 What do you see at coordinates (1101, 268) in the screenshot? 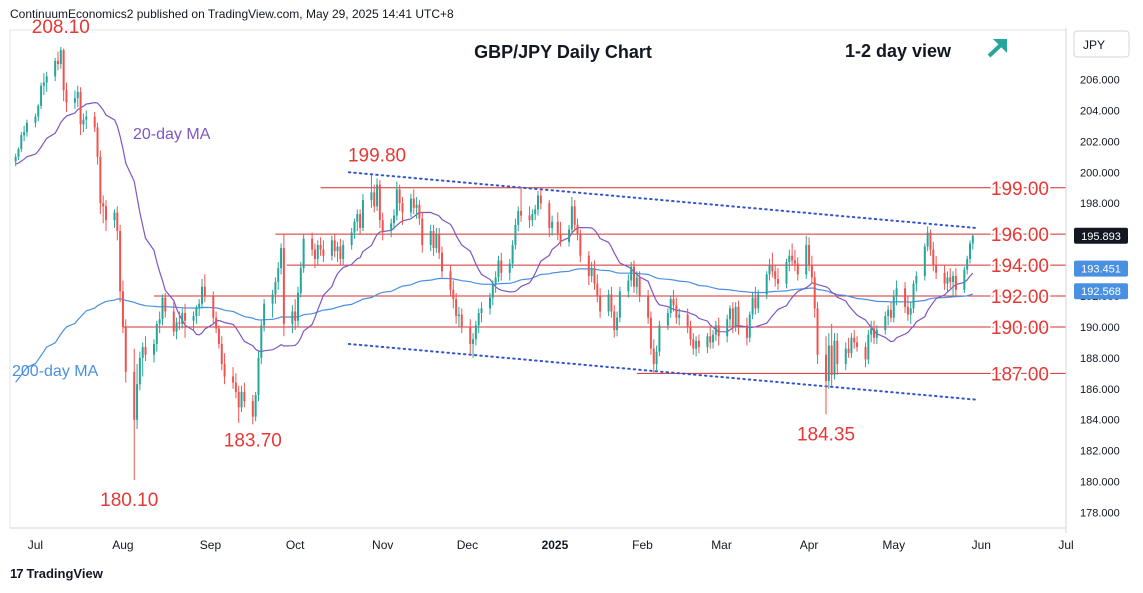
I see `ma20-price-tag: 193.451` at bounding box center [1101, 268].